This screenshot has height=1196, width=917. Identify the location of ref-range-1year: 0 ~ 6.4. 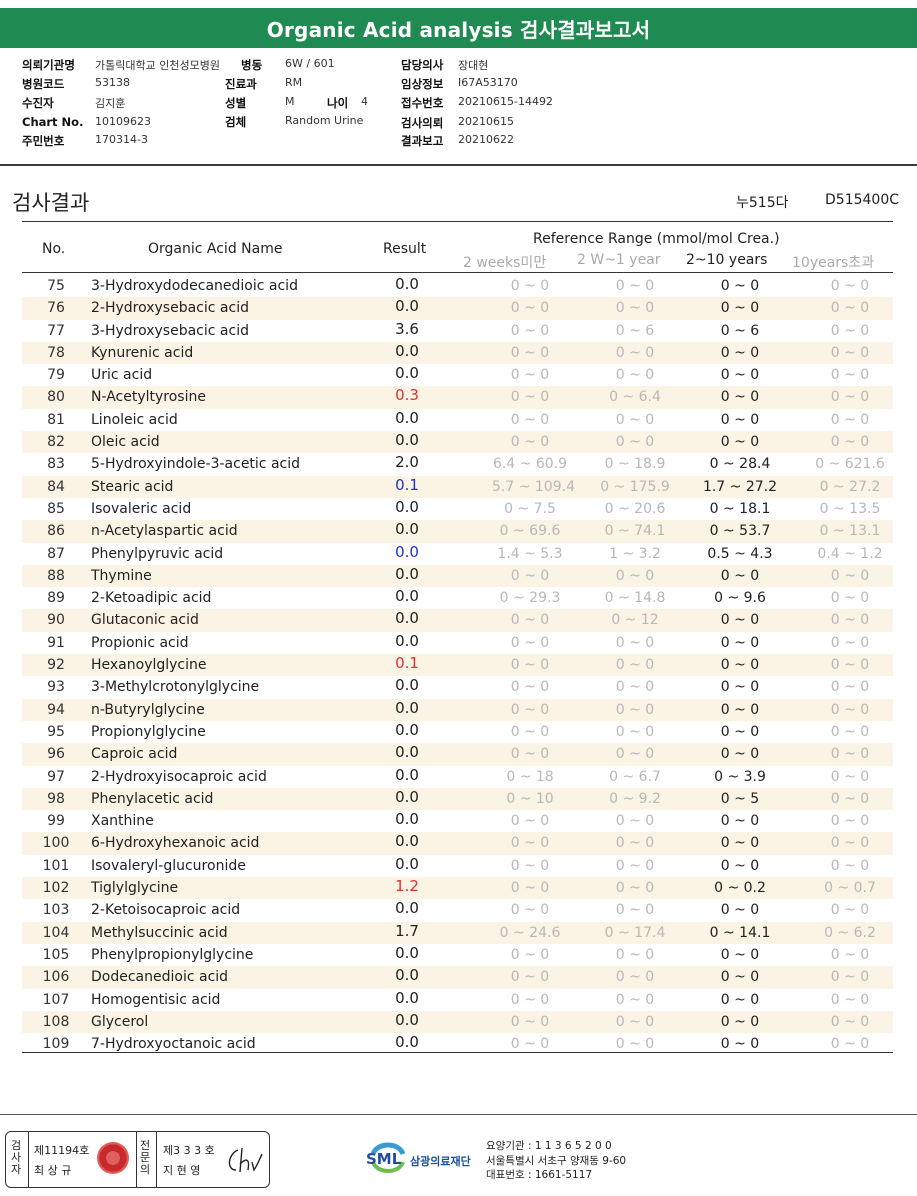
(635, 397).